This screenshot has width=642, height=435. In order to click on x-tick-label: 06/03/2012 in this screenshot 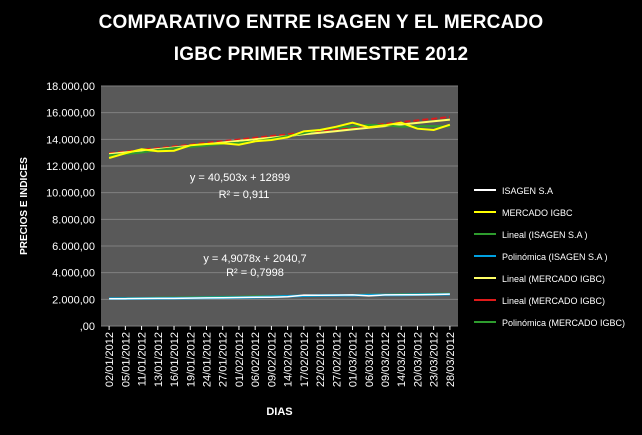, I will do `click(370, 359)`.